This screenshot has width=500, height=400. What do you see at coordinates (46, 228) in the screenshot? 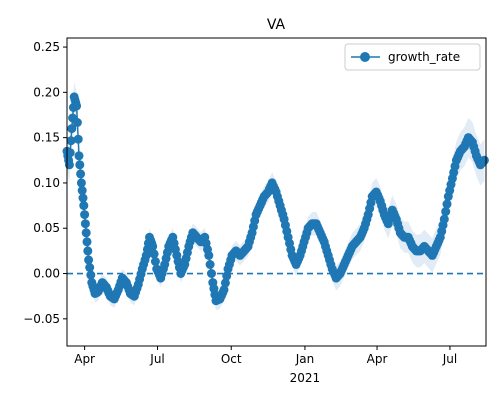
I see `y-tick-label: 0.05` at bounding box center [46, 228].